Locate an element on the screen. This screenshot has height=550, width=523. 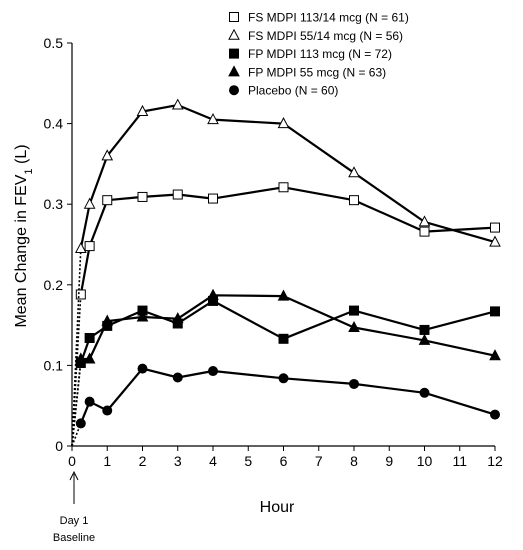
y-tick-label: 0.5 is located at coordinates (54, 43).